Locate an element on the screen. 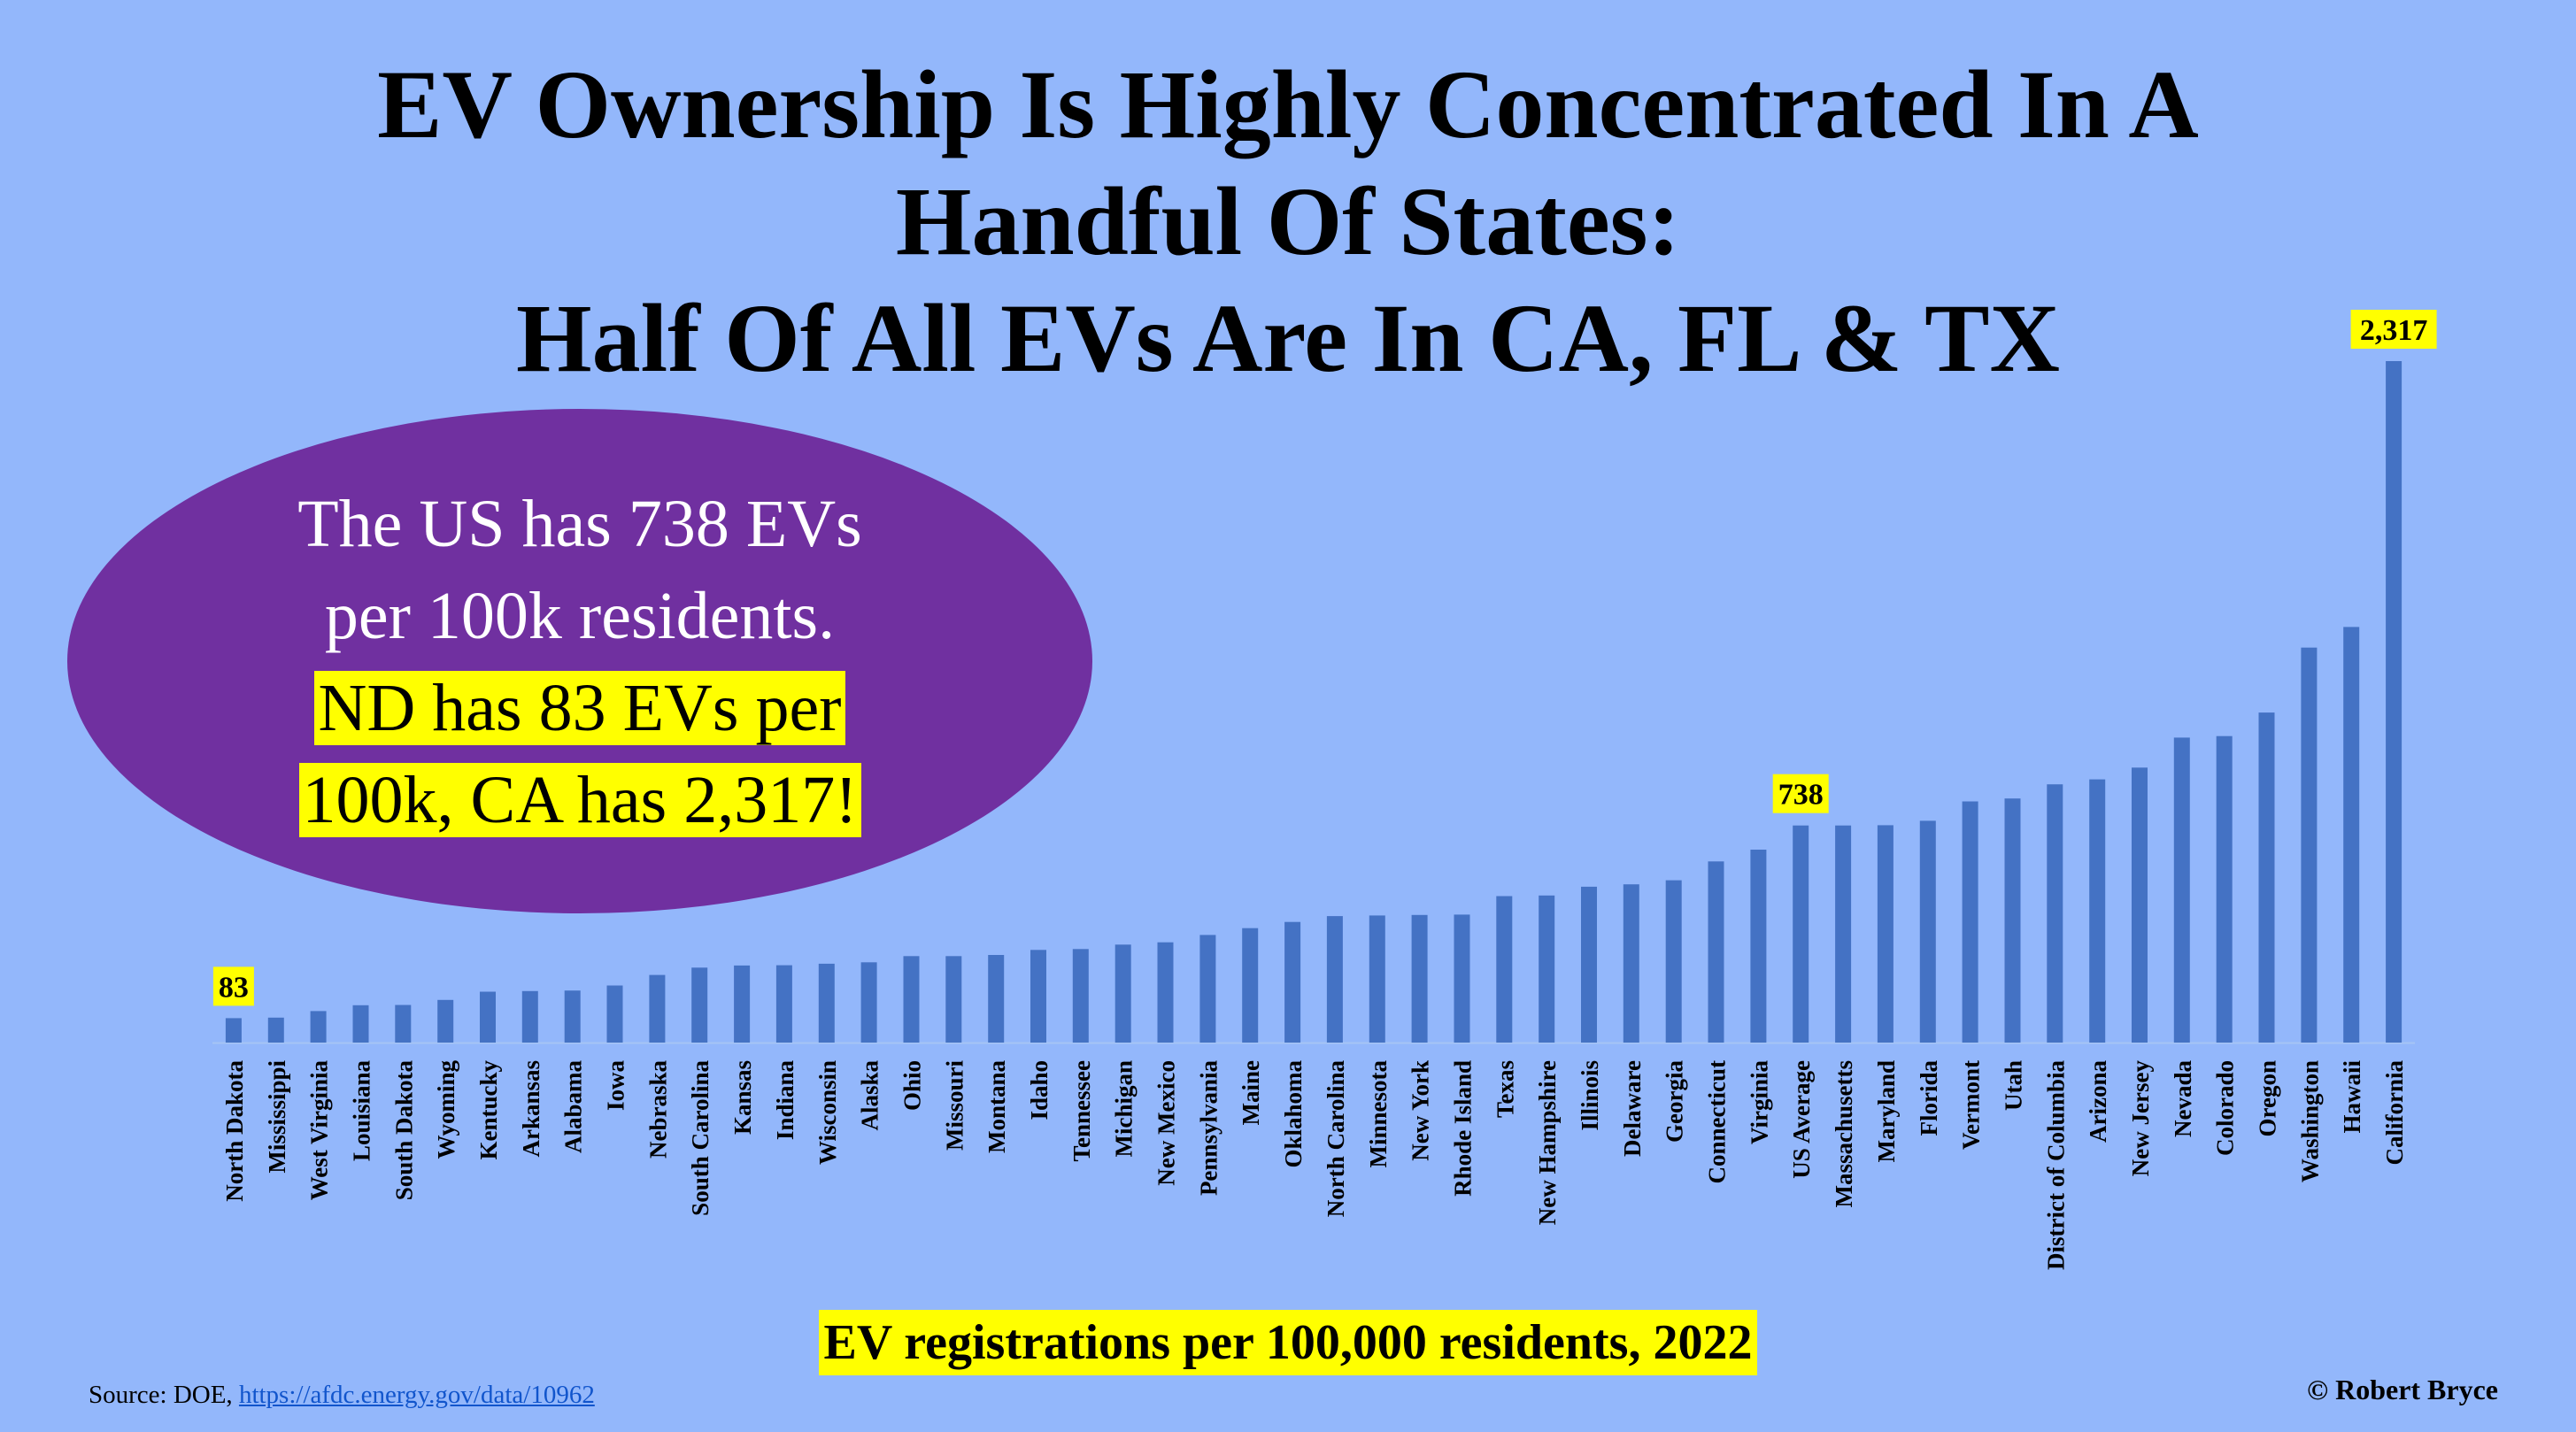  x-tick-label-iowa: Iowa is located at coordinates (616, 1086).